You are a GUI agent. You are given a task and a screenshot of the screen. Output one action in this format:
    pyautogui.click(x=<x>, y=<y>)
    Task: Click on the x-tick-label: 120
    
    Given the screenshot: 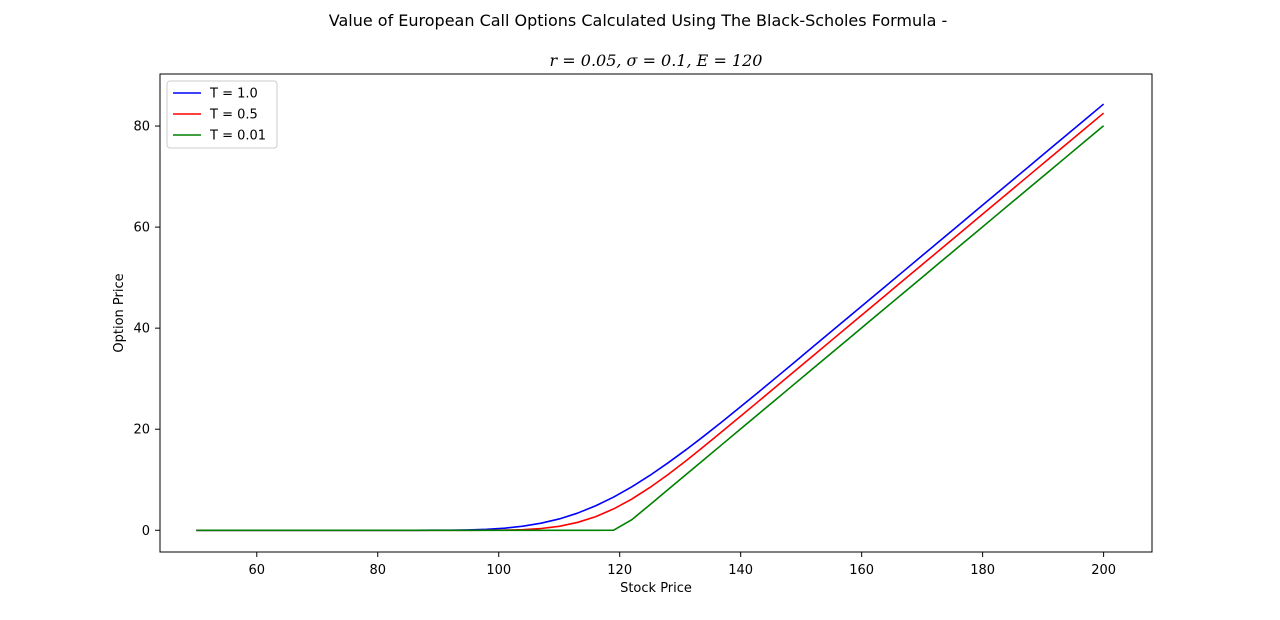 What is the action you would take?
    pyautogui.click(x=619, y=570)
    